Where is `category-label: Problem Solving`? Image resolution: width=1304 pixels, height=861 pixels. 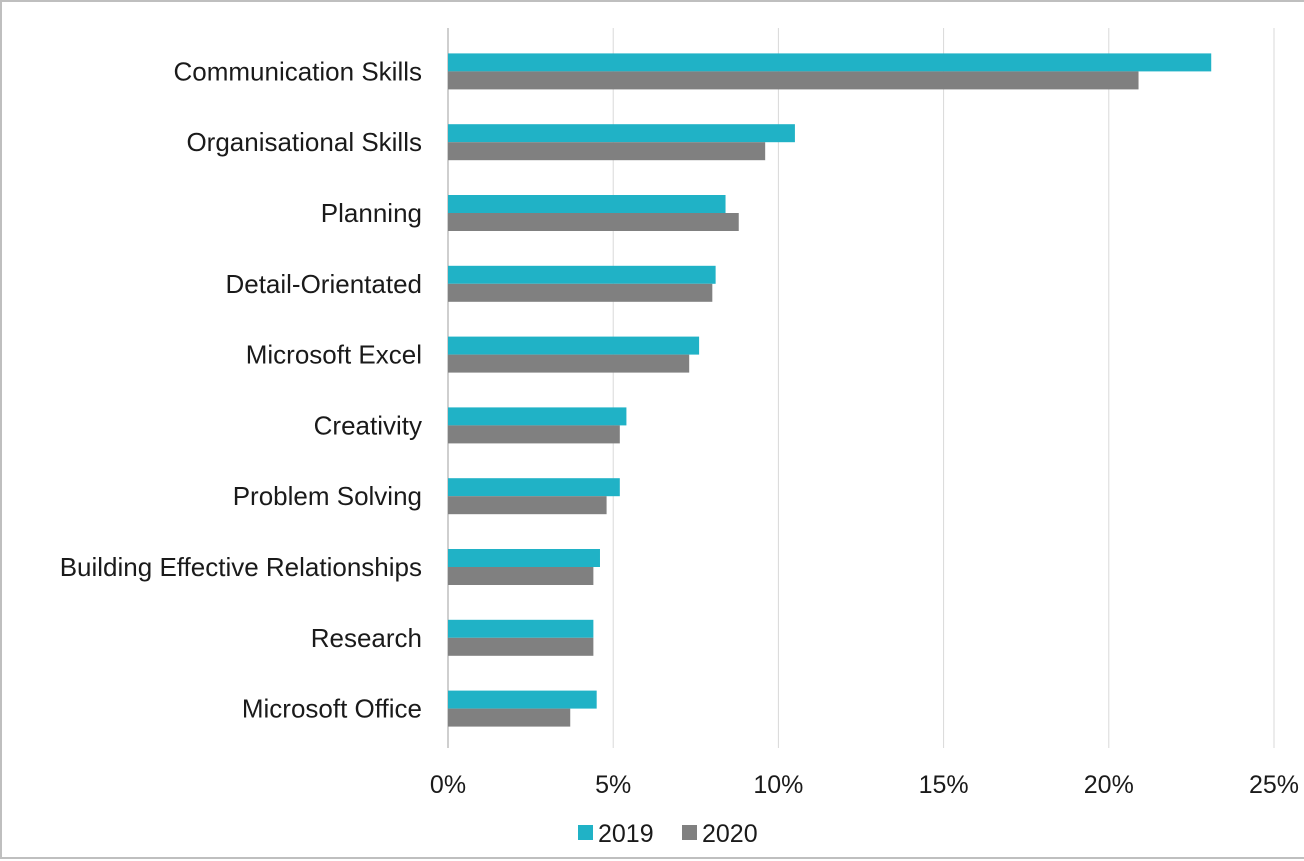 category-label: Problem Solving is located at coordinates (327, 496).